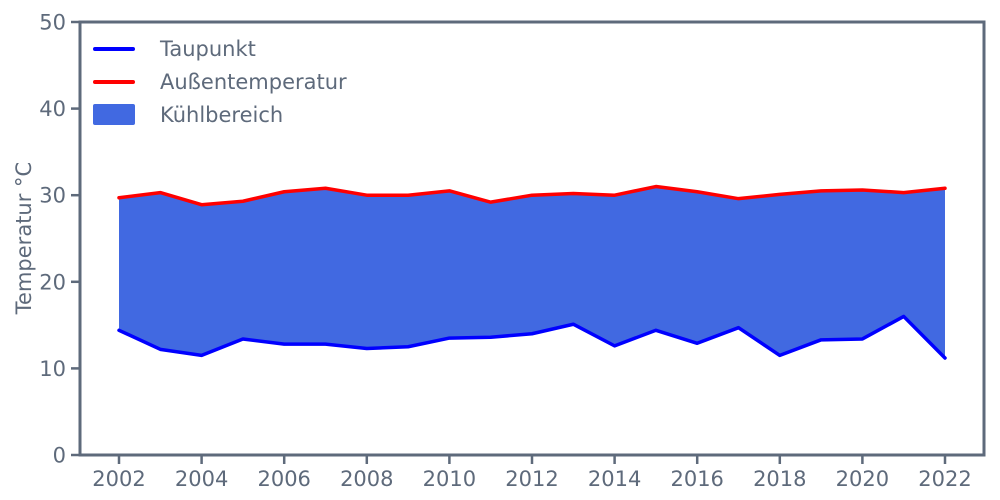 This screenshot has width=1000, height=500. I want to click on y-tick-label: 30, so click(52, 196).